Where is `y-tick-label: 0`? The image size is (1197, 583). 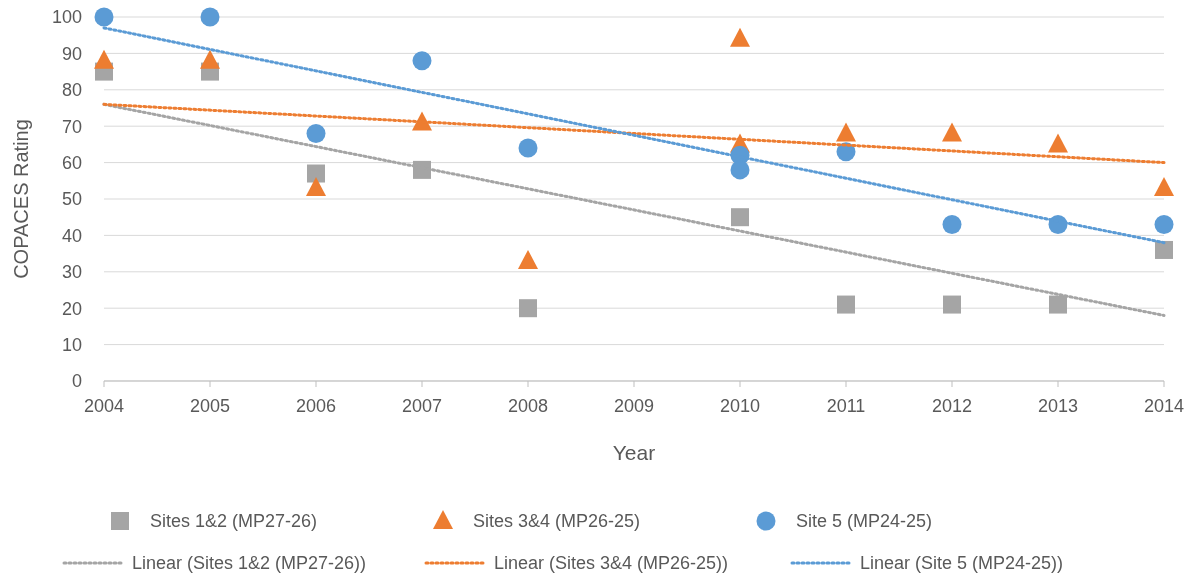
y-tick-label: 0 is located at coordinates (76, 381).